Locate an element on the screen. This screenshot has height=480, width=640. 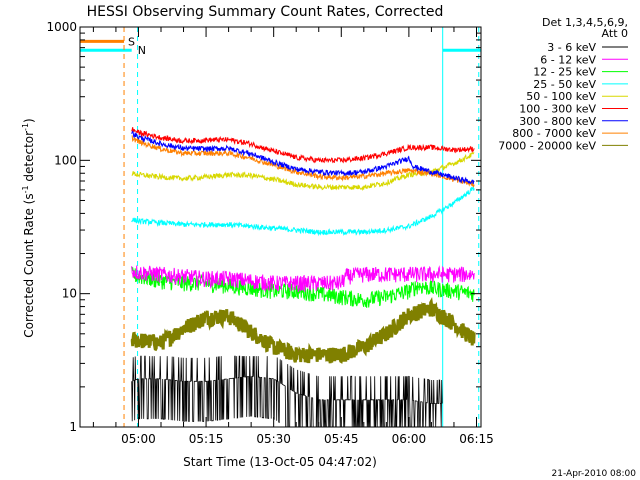
y-axis-label-sup2: -1 is located at coordinates (25, 127).